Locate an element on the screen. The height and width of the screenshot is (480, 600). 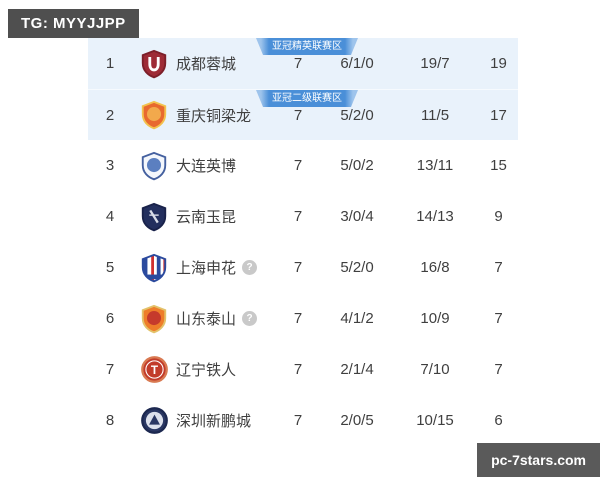
goals-for-against-cell: 13/11 is located at coordinates (435, 165).